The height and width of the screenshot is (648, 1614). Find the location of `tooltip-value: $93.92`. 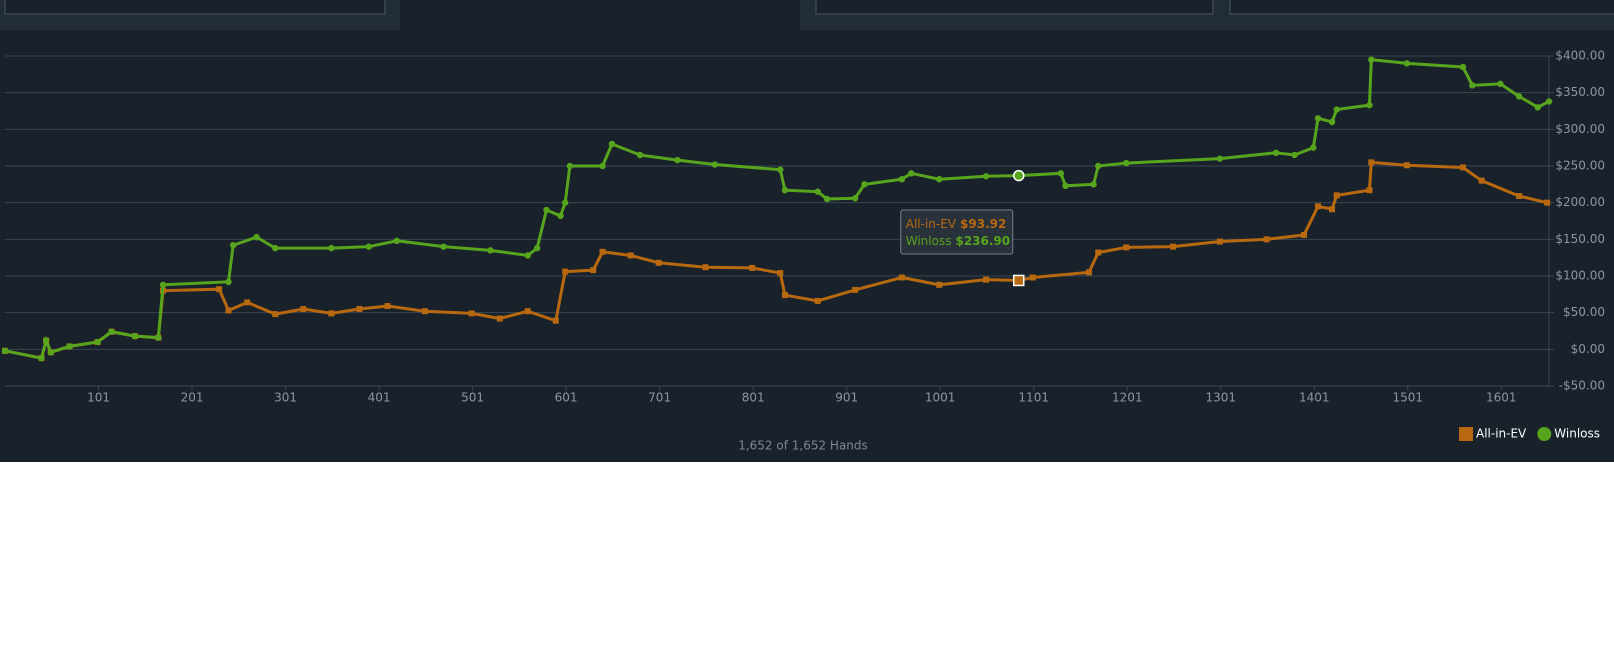

tooltip-value: $93.92 is located at coordinates (983, 224).